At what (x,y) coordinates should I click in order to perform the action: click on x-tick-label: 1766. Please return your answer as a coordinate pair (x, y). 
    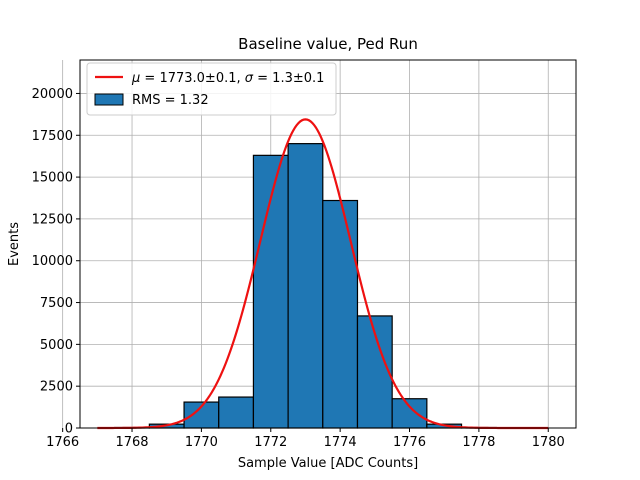
    Looking at the image, I should click on (62, 442).